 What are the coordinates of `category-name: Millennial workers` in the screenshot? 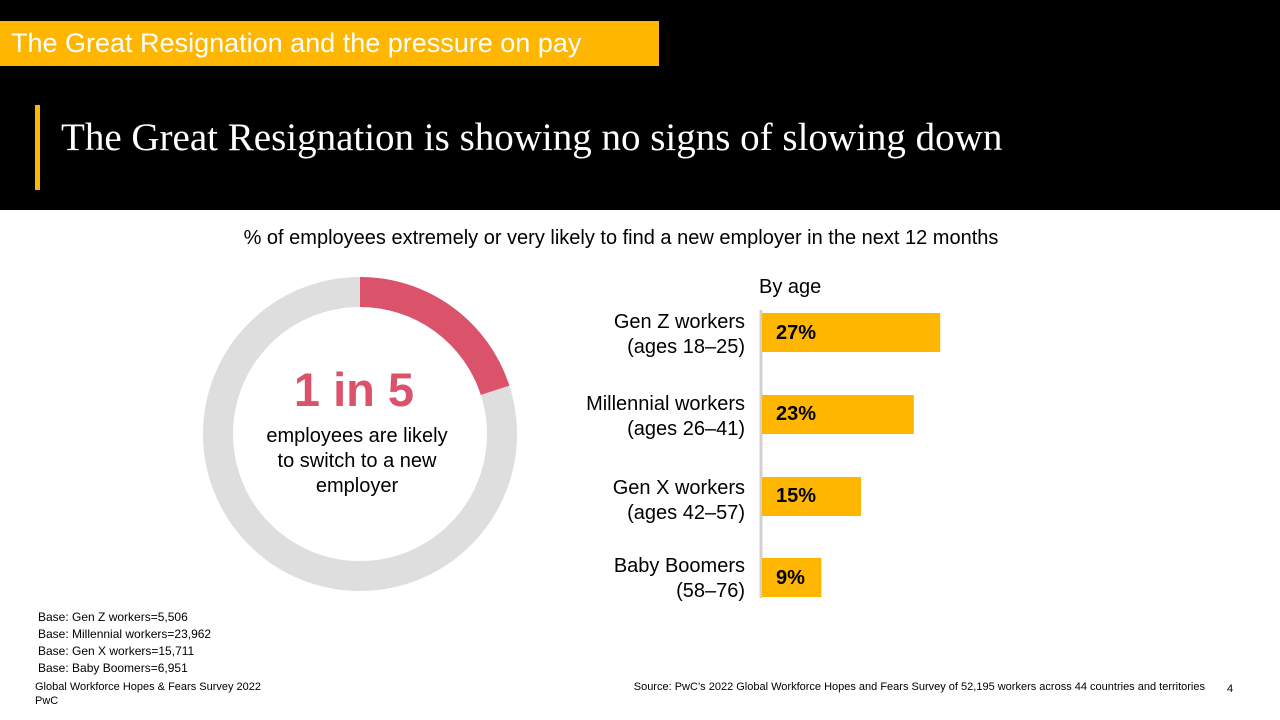 It's located at (665, 404).